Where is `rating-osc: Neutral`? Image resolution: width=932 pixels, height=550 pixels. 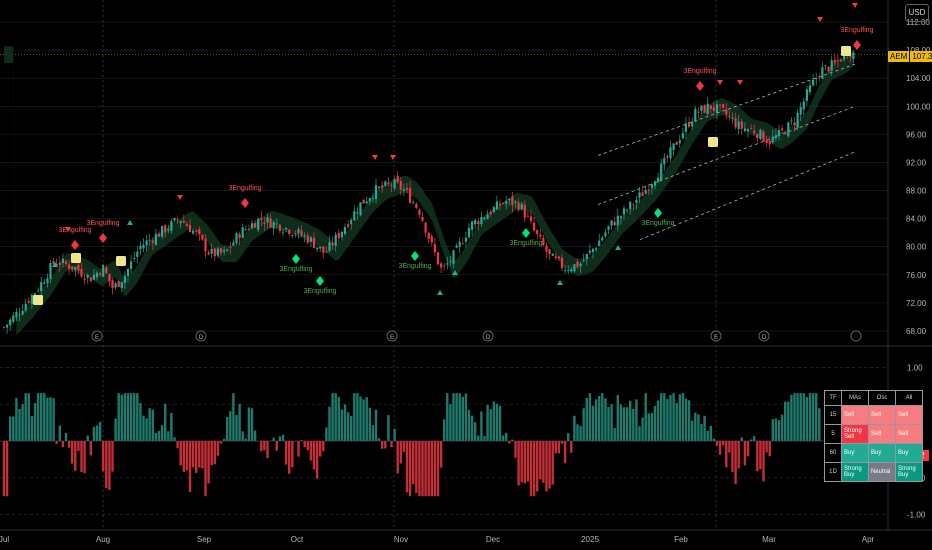
rating-osc: Neutral is located at coordinates (882, 472).